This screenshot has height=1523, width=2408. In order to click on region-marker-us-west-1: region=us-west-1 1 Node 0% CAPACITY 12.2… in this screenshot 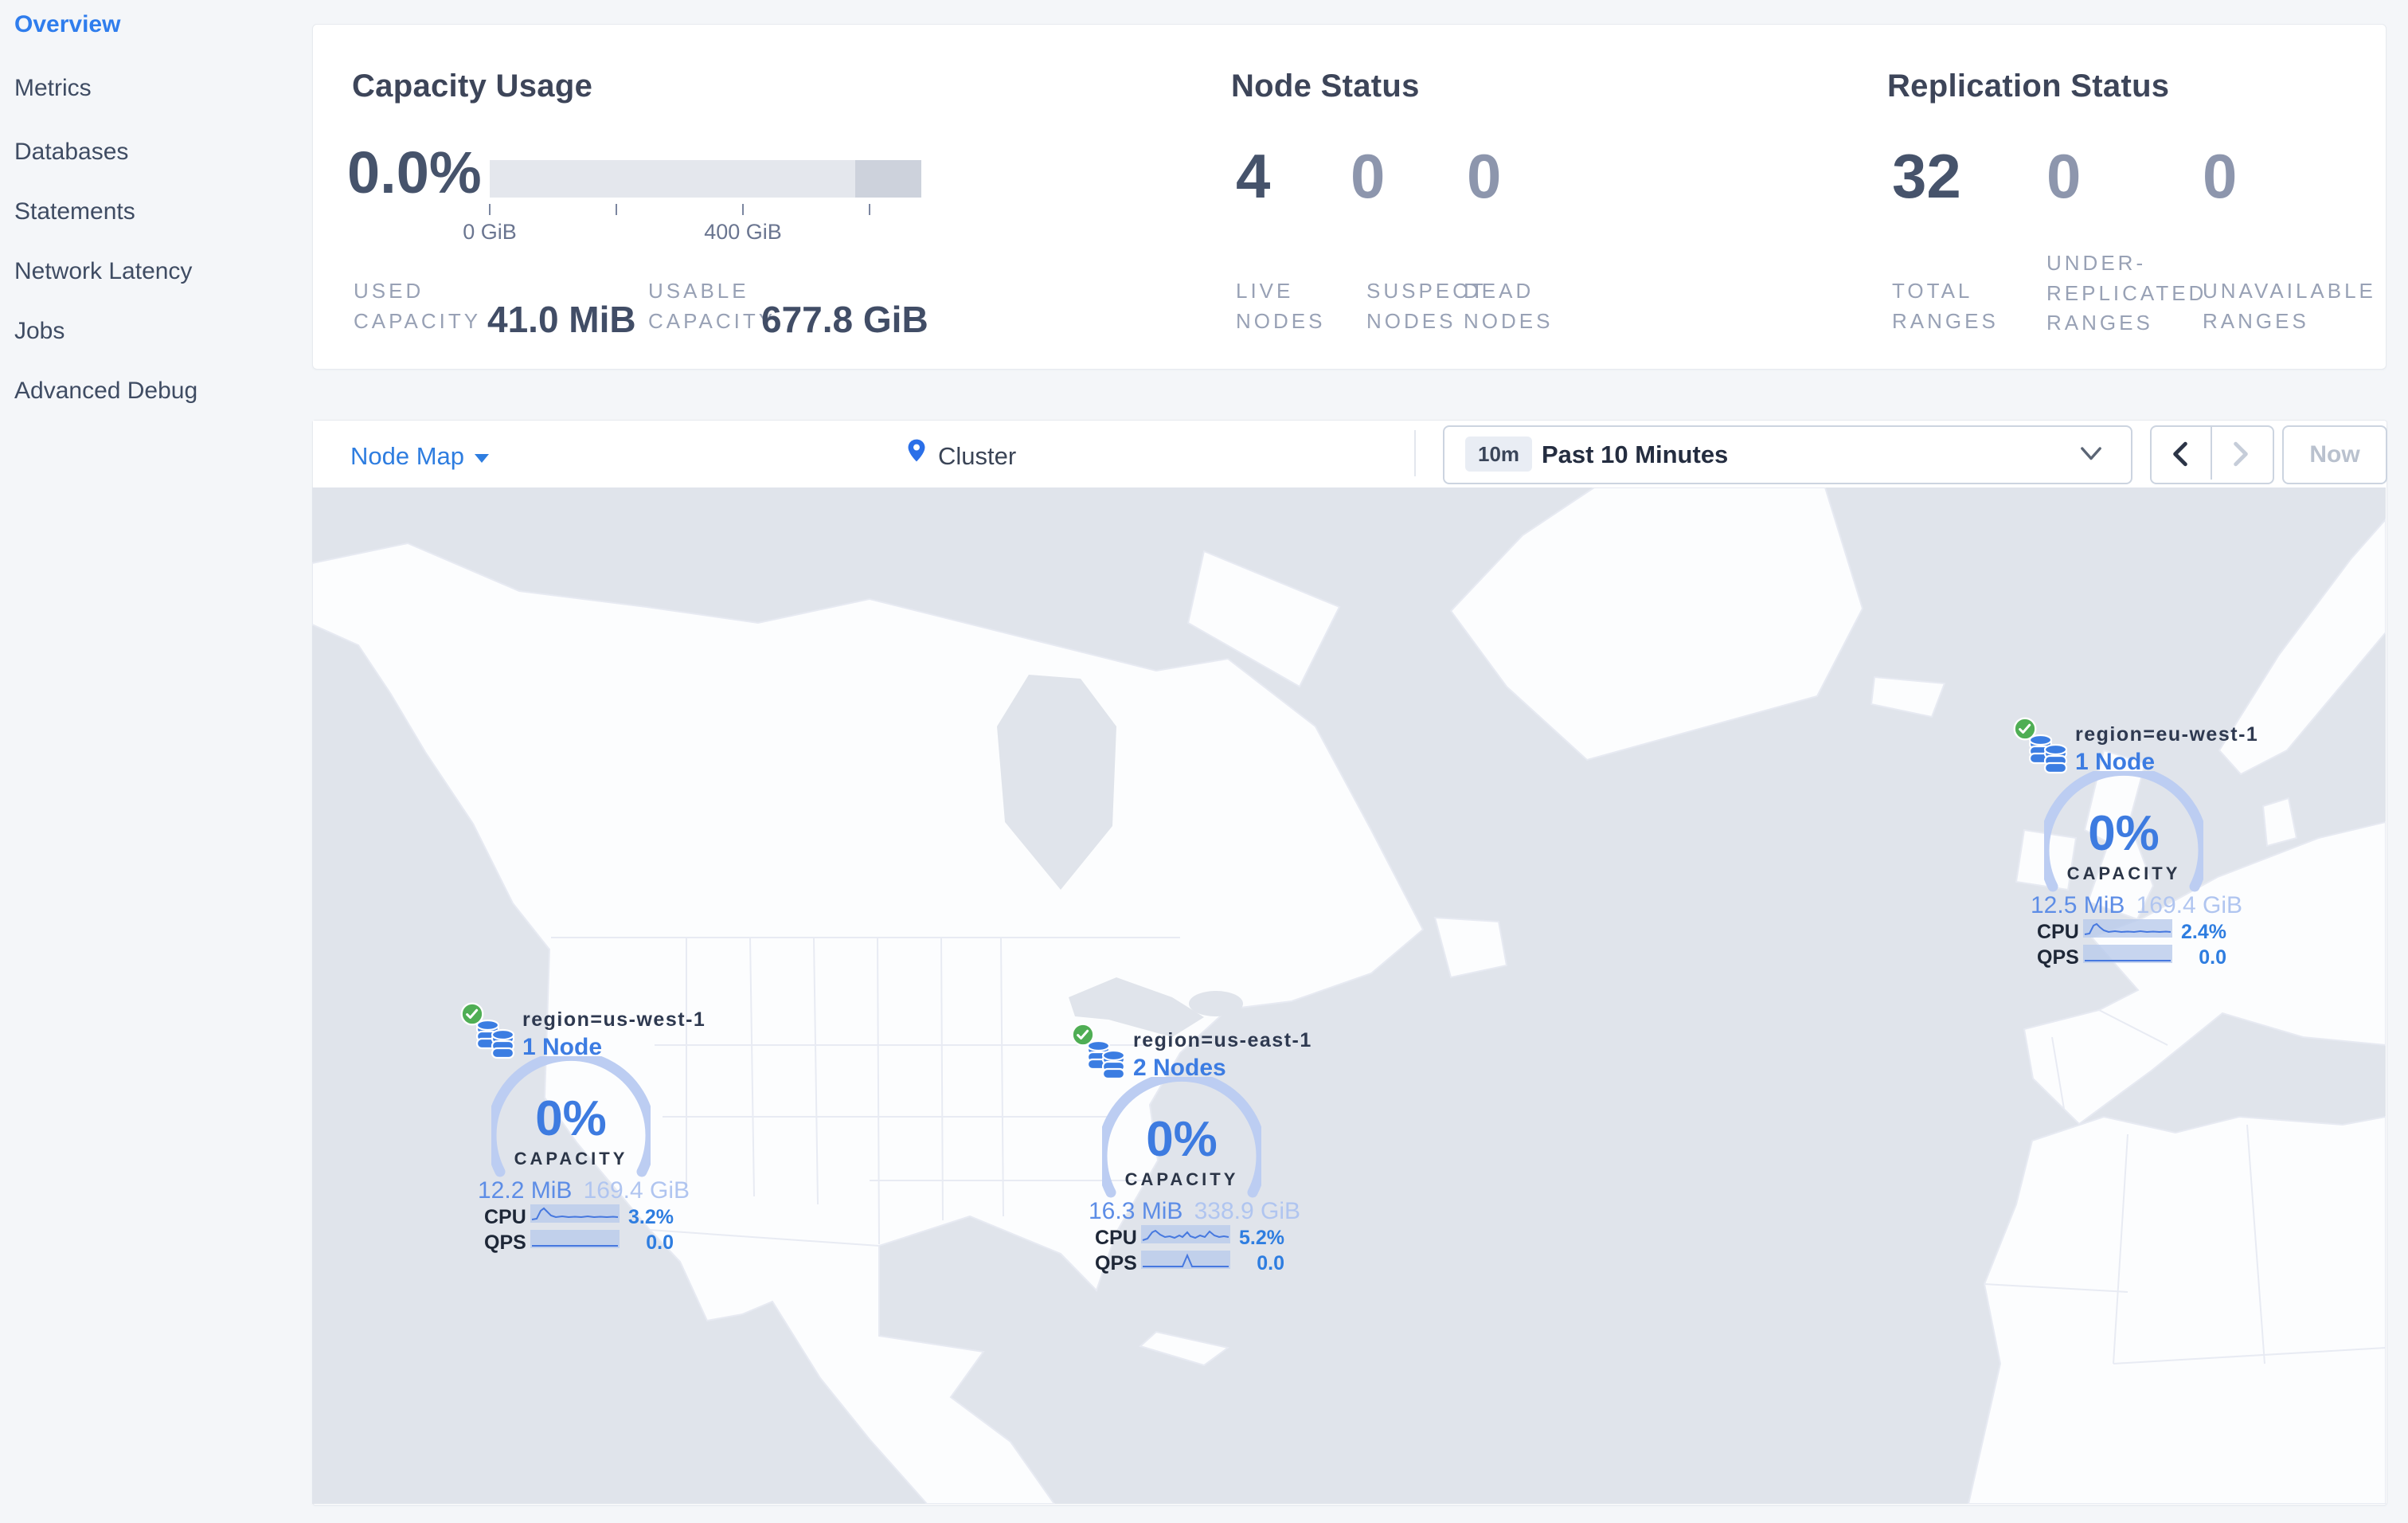, I will do `click(582, 1131)`.